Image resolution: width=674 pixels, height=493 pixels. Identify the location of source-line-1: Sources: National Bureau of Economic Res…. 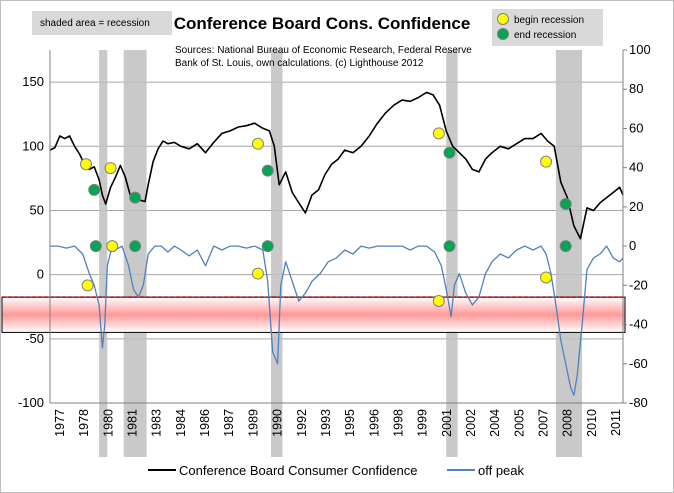
(323, 50).